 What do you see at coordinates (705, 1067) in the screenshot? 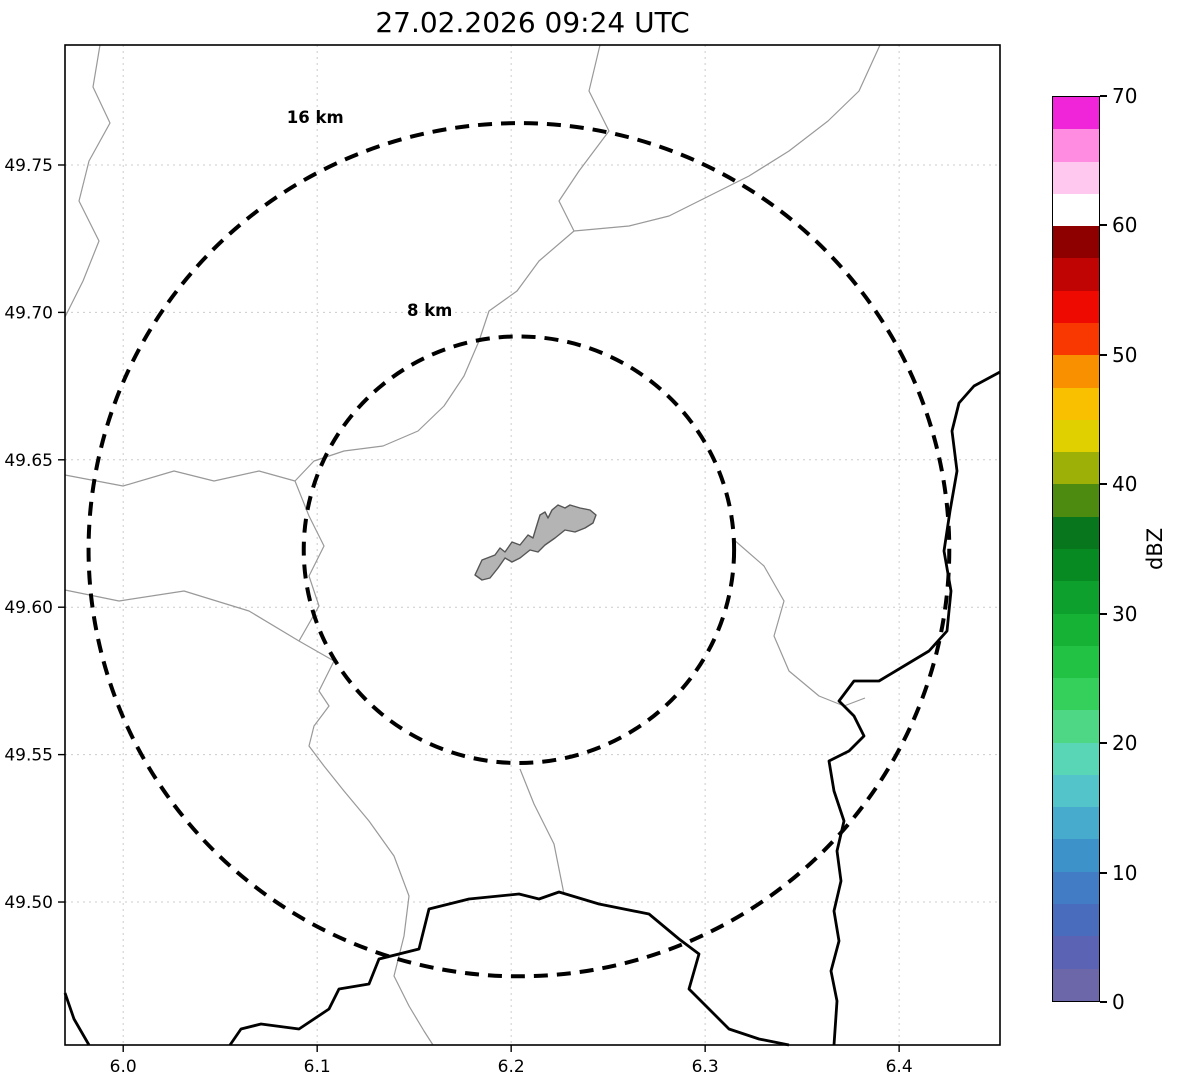
I see `x-tick-label: 6.3` at bounding box center [705, 1067].